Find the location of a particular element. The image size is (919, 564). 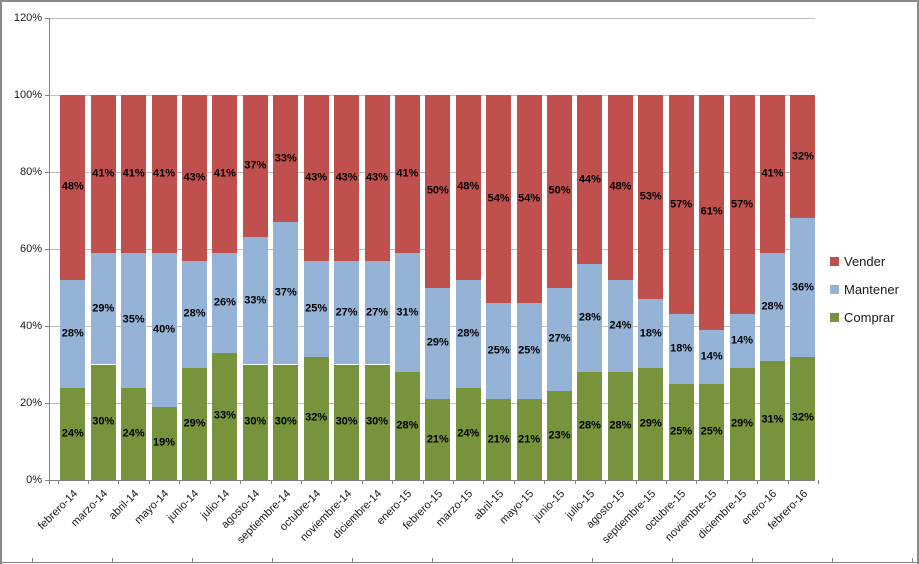

data-label-vender-julio-14: 41% is located at coordinates (224, 173).